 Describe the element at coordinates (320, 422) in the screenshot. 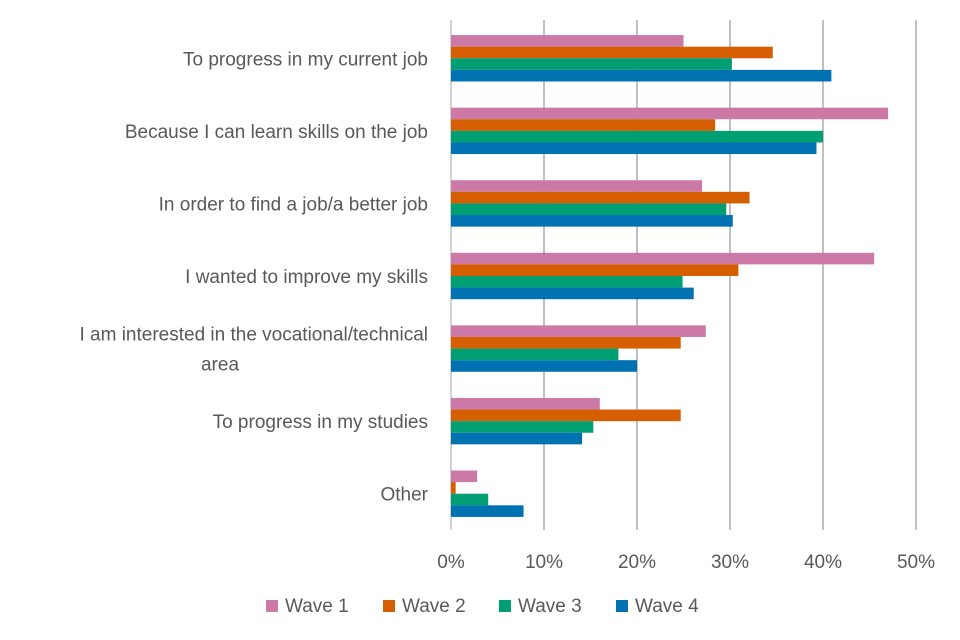

I see `category-label: To progress in my studies` at that location.